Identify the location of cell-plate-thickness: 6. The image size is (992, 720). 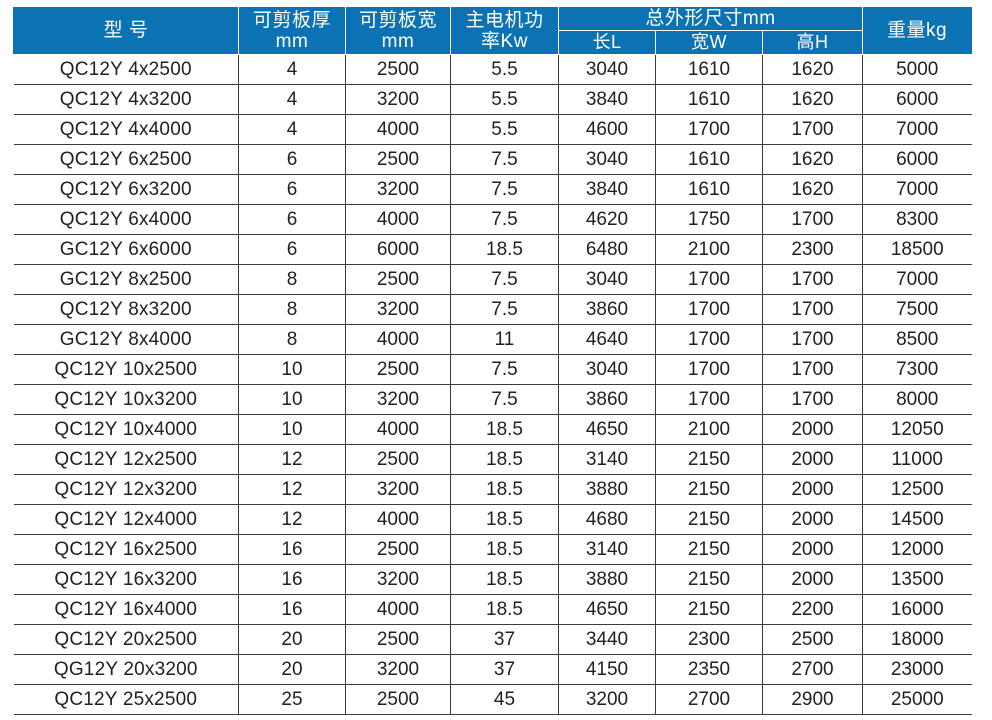
(292, 219).